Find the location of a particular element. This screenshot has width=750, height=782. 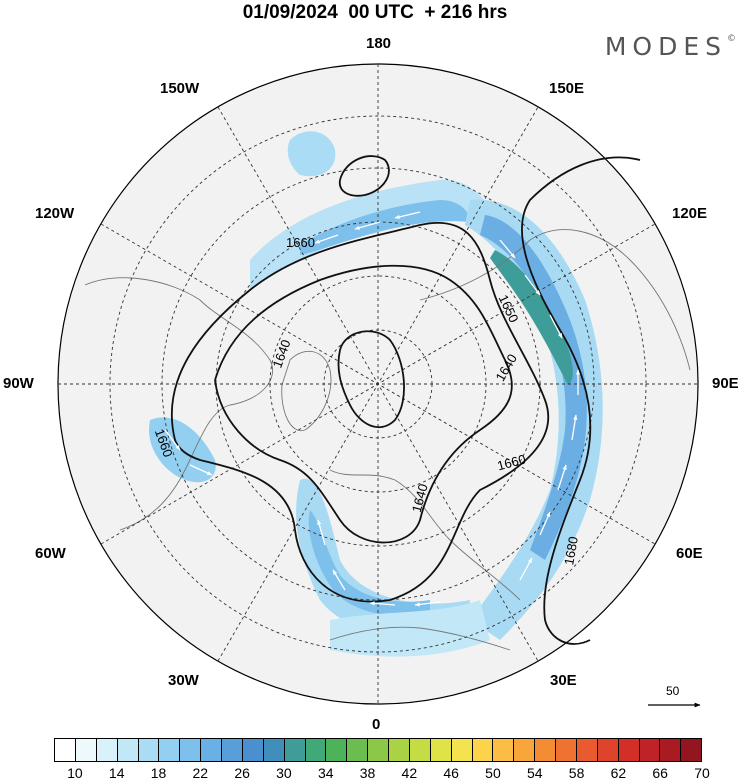

lon-label-0: 0 is located at coordinates (376, 724).